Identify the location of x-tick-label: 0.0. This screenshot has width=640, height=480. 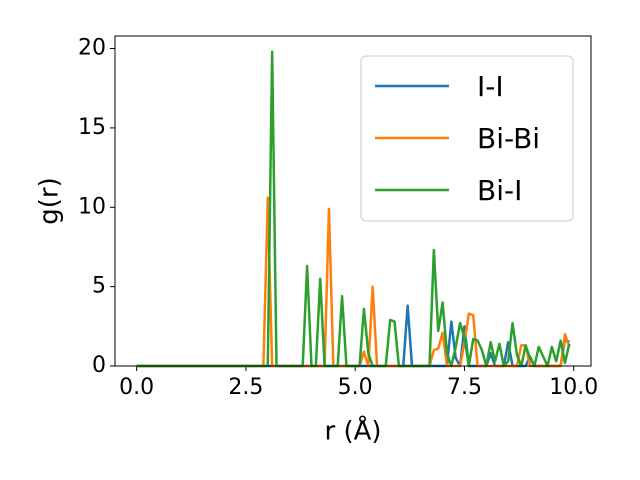
(136, 387).